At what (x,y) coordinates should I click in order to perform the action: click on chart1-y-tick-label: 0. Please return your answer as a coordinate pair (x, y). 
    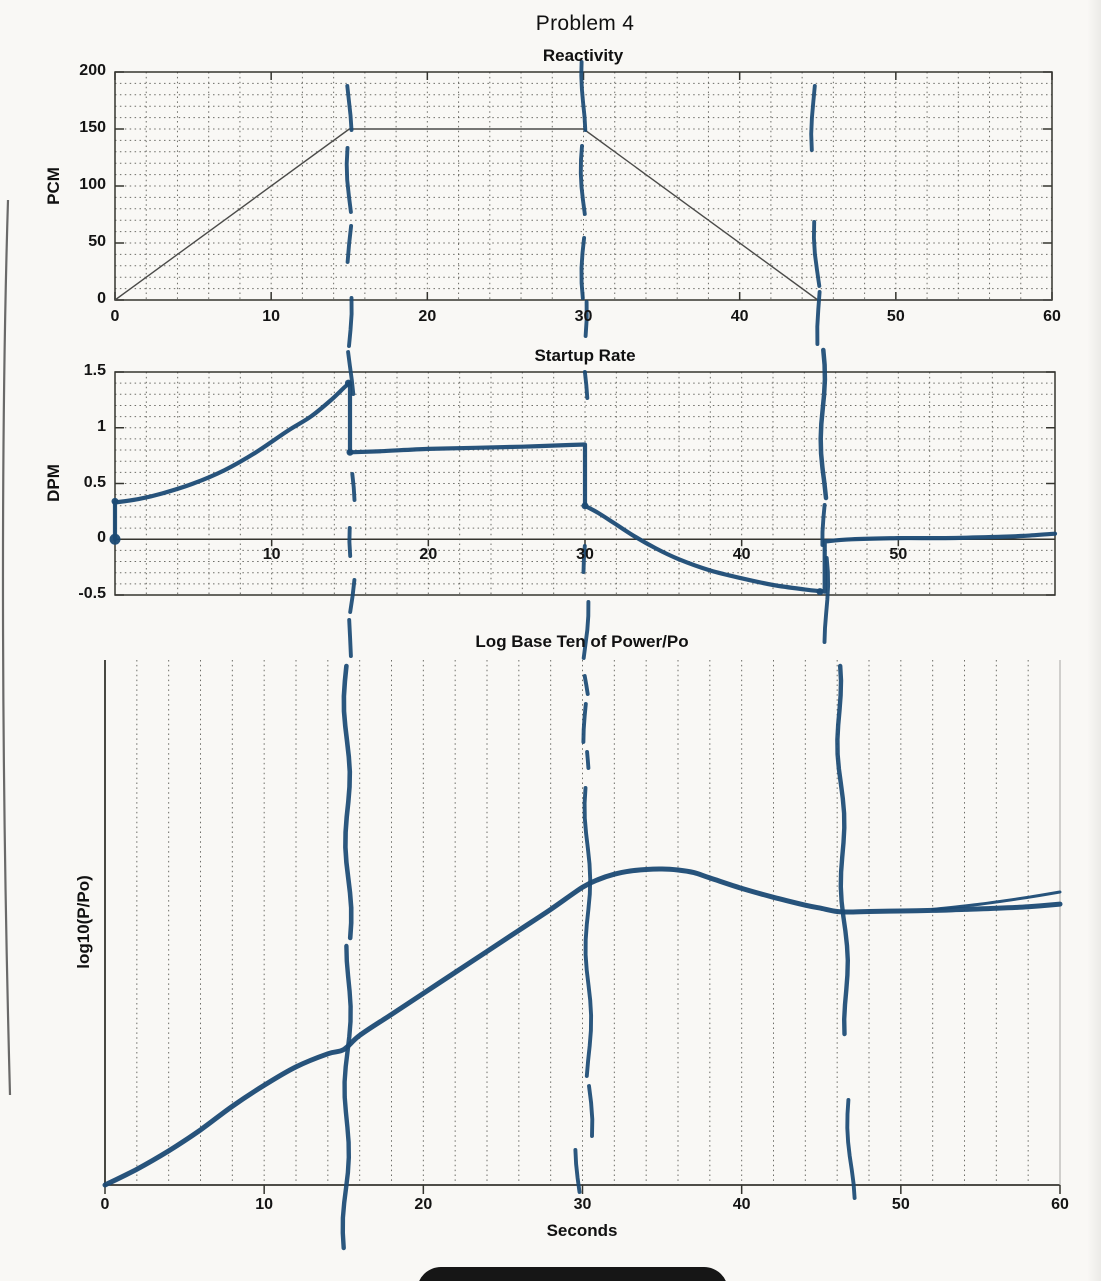
    Looking at the image, I should click on (101, 298).